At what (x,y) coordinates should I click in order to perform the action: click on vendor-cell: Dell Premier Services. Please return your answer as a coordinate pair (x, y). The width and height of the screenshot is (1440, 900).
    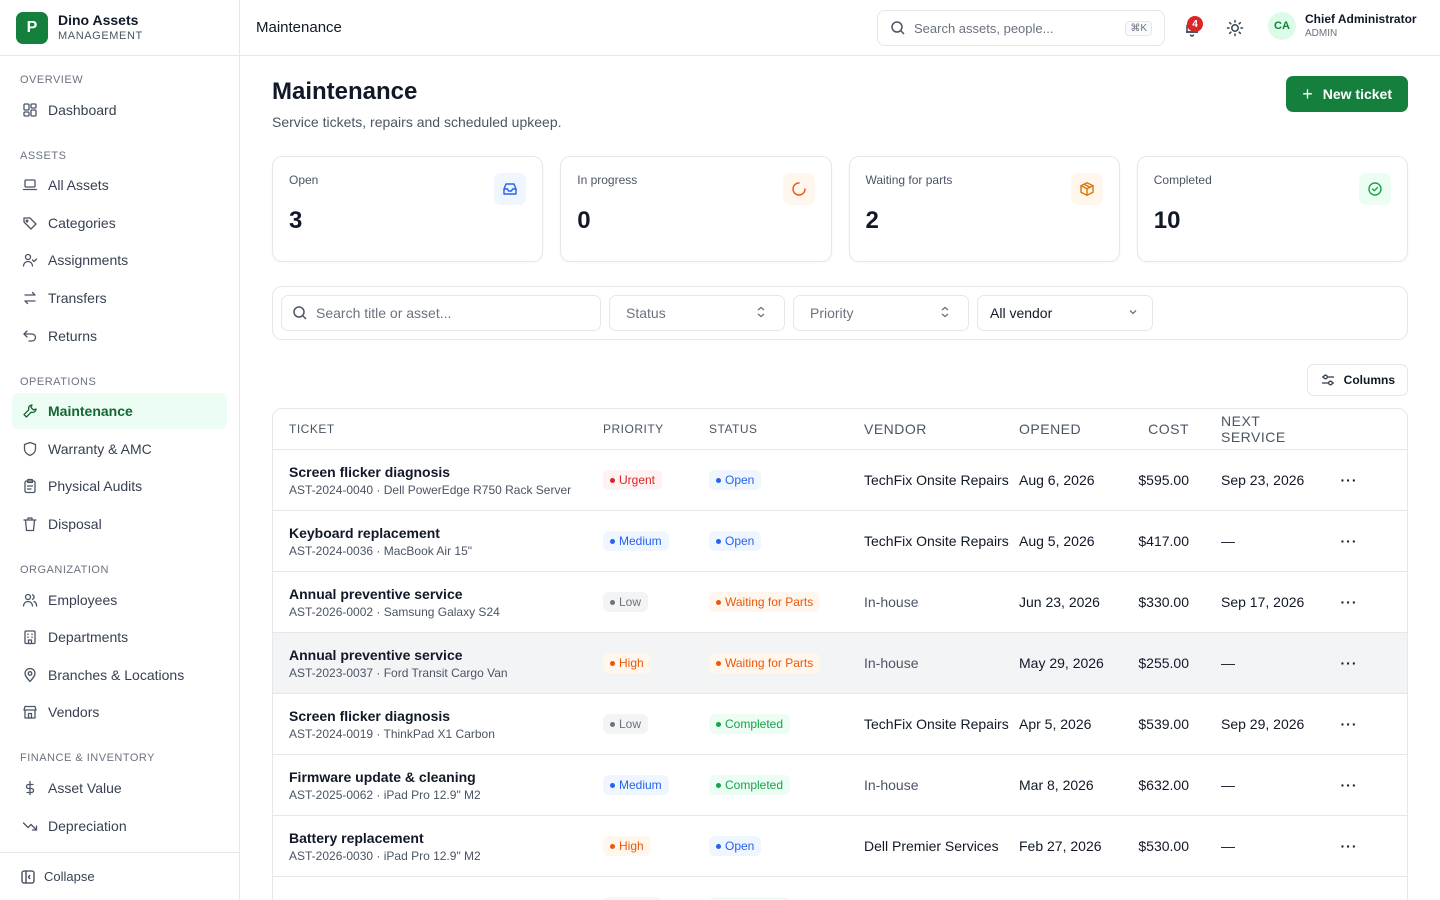
    Looking at the image, I should click on (931, 846).